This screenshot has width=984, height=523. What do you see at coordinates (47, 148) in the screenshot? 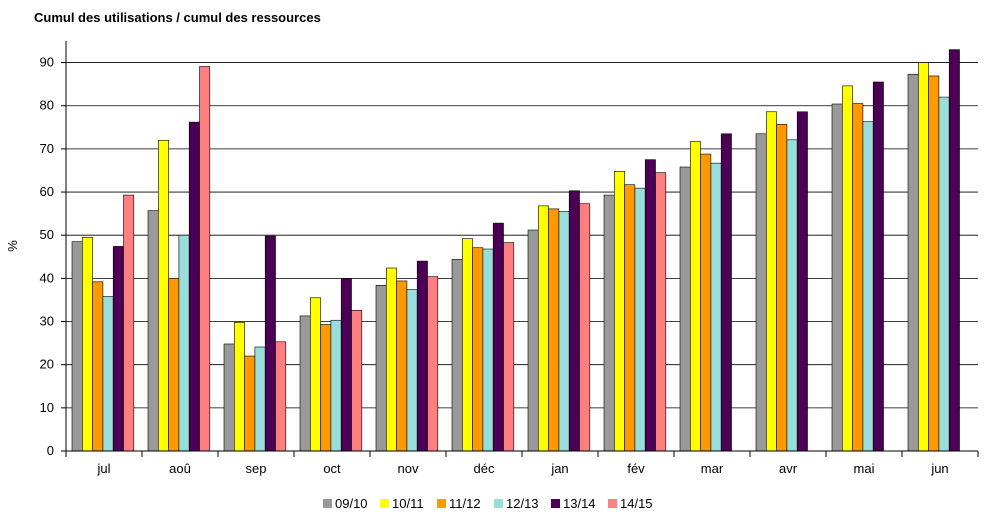
I see `y-tick-label: 70` at bounding box center [47, 148].